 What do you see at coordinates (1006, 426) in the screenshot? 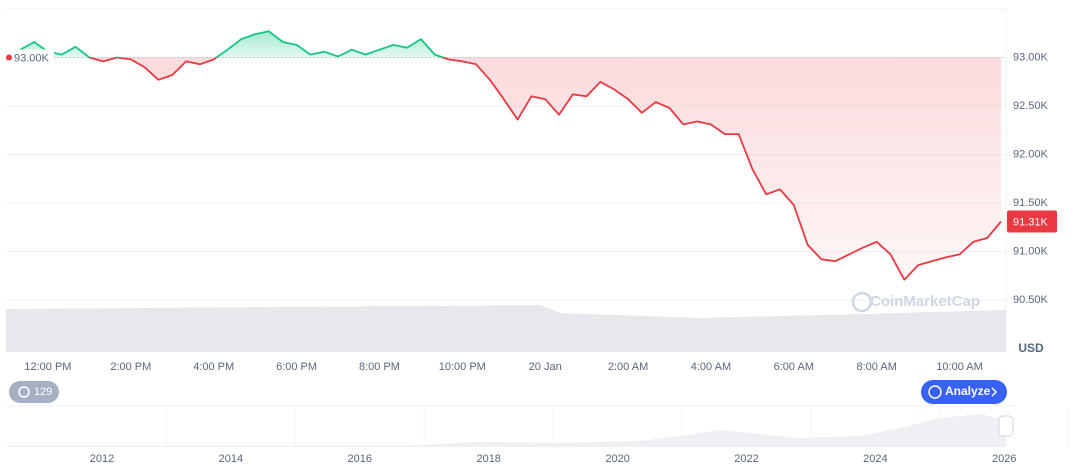
I see `navigator-handle` at bounding box center [1006, 426].